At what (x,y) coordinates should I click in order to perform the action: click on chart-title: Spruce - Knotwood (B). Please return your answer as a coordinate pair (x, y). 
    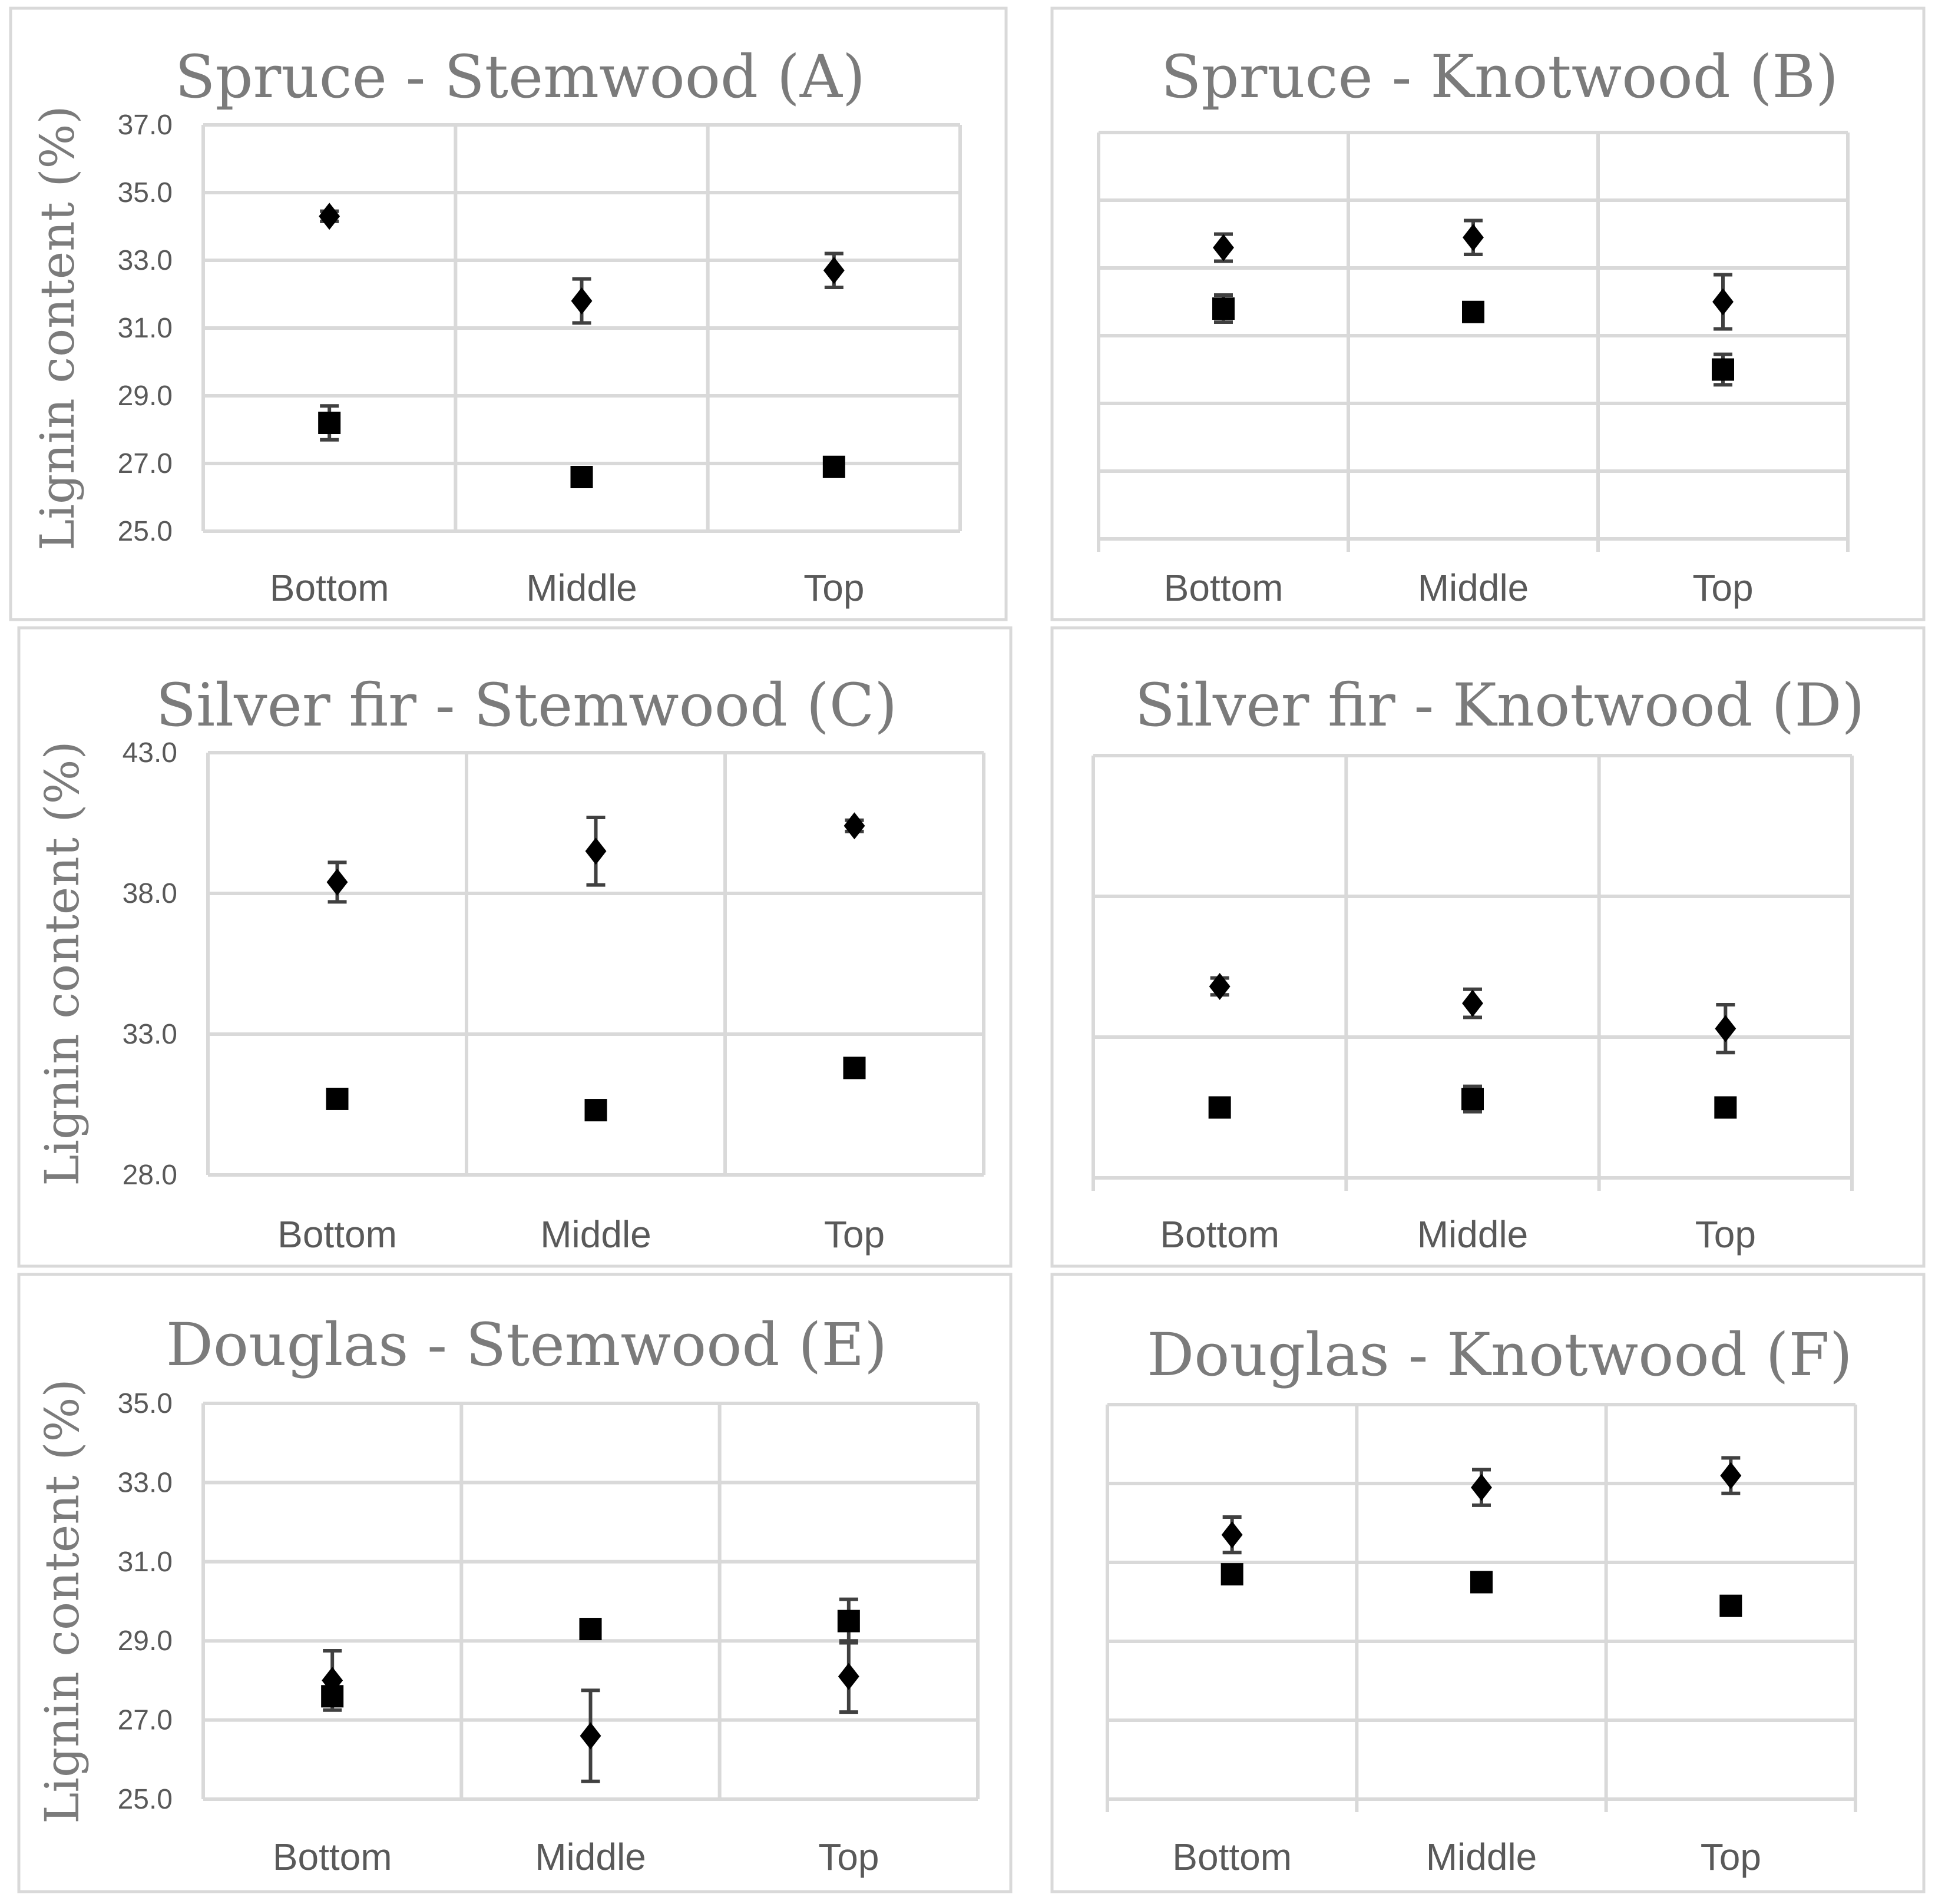
    Looking at the image, I should click on (1499, 76).